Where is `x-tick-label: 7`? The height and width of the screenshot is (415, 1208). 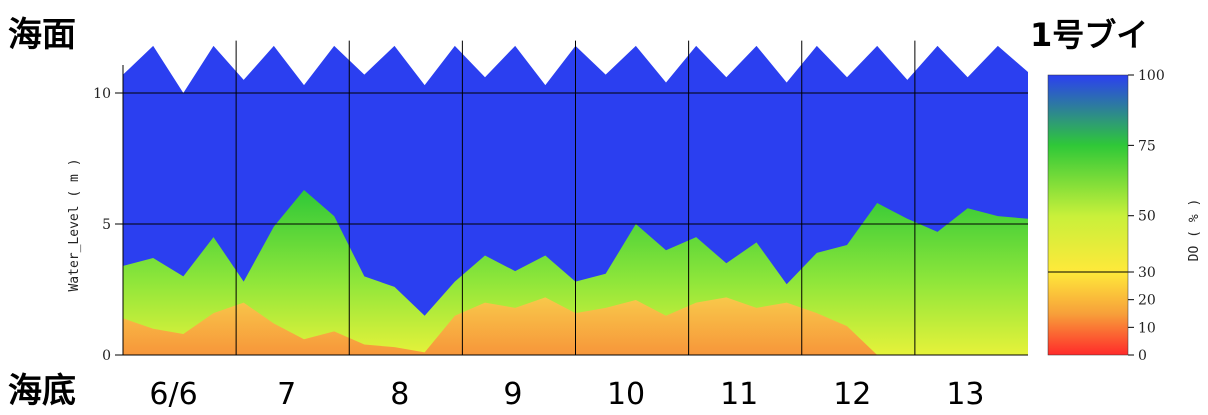
x-tick-label: 7 is located at coordinates (286, 394).